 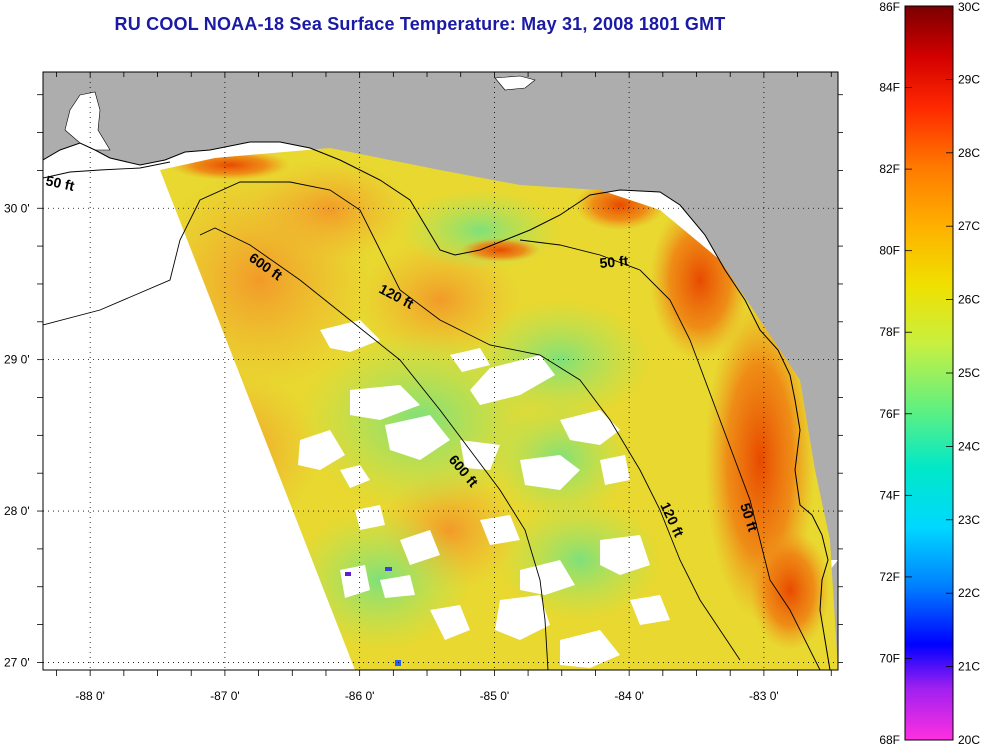 What do you see at coordinates (60, 183) in the screenshot?
I see `contour-label-50ft-west: 50 ft` at bounding box center [60, 183].